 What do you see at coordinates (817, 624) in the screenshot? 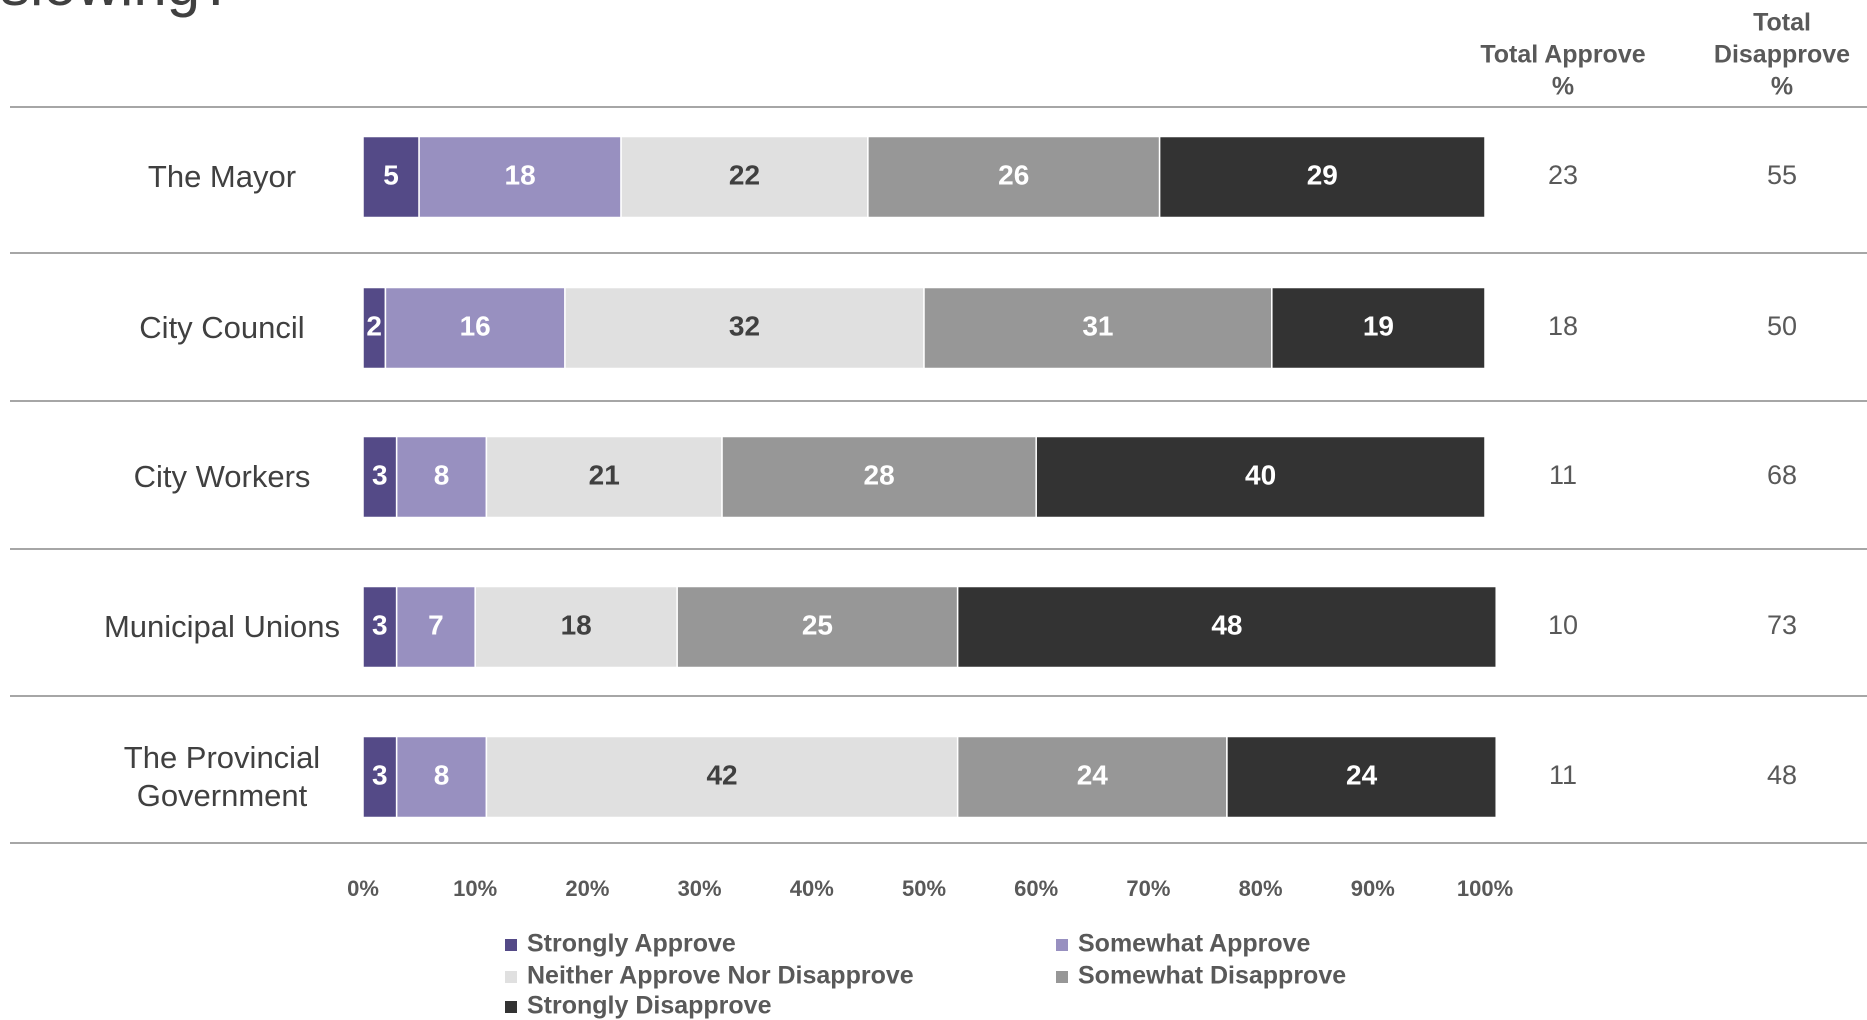
I see `data-label: 25` at bounding box center [817, 624].